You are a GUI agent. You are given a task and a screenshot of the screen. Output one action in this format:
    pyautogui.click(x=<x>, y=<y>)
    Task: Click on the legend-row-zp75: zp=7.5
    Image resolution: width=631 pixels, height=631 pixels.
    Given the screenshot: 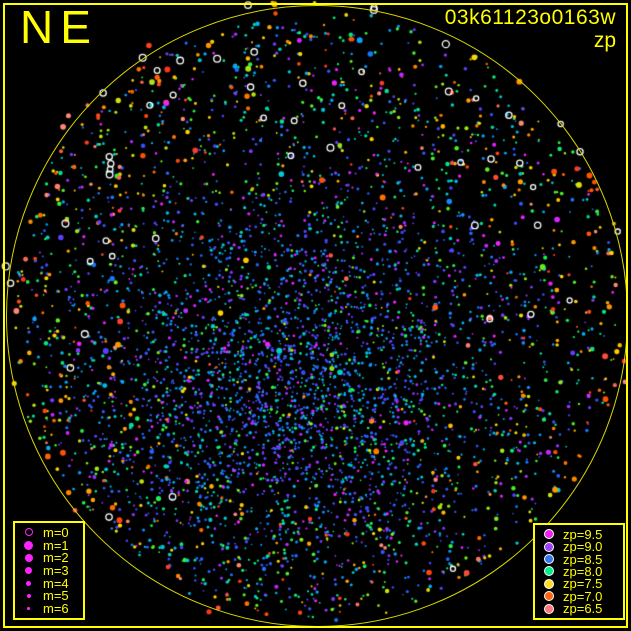 What is the action you would take?
    pyautogui.click(x=581, y=584)
    